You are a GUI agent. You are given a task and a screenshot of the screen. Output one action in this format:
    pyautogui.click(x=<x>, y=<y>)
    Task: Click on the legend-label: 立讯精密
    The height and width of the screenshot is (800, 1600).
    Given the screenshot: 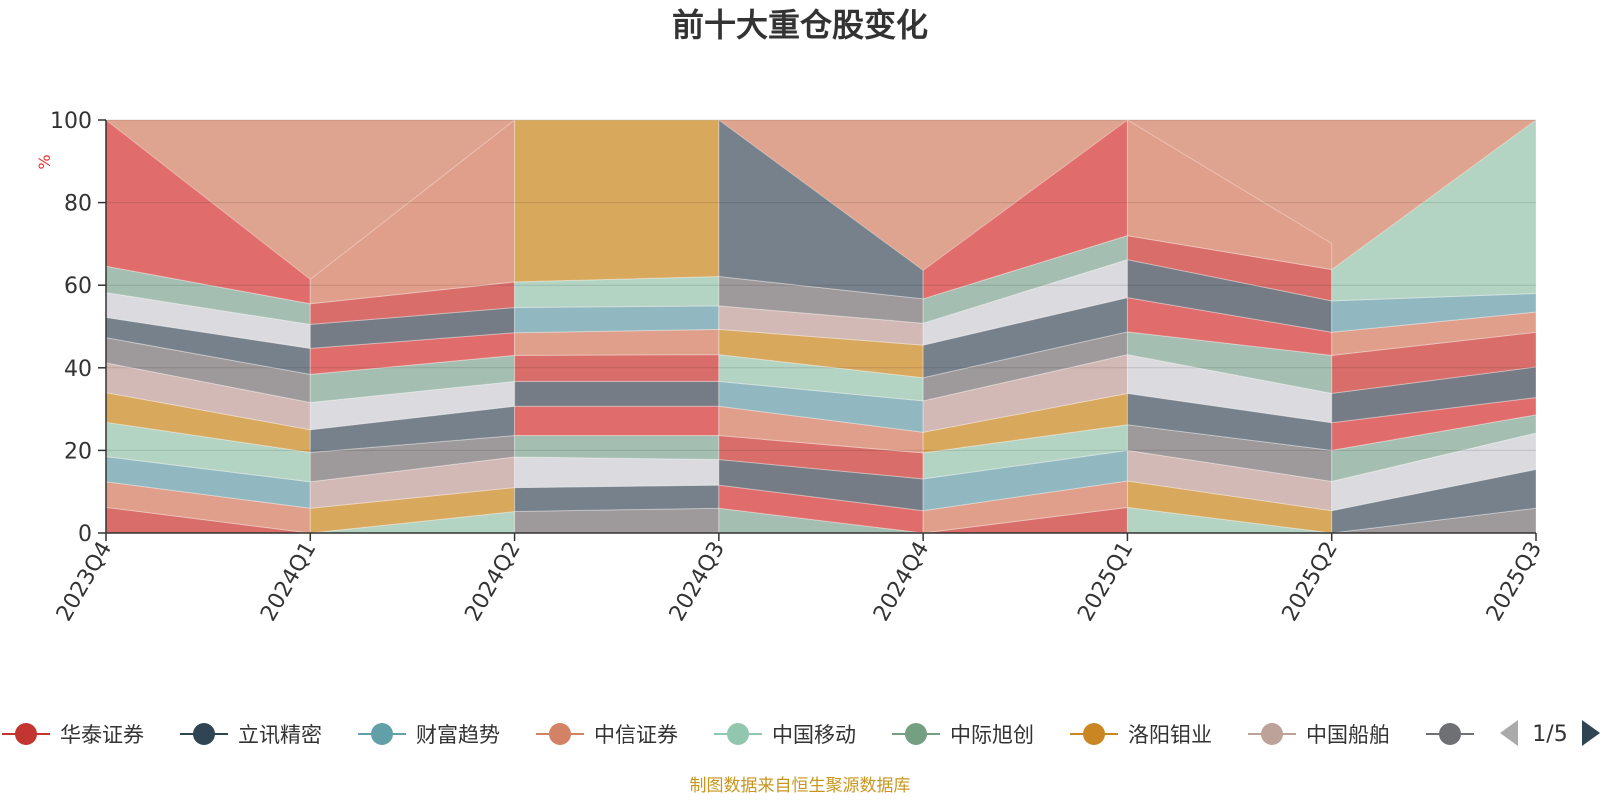 What is the action you would take?
    pyautogui.click(x=280, y=735)
    